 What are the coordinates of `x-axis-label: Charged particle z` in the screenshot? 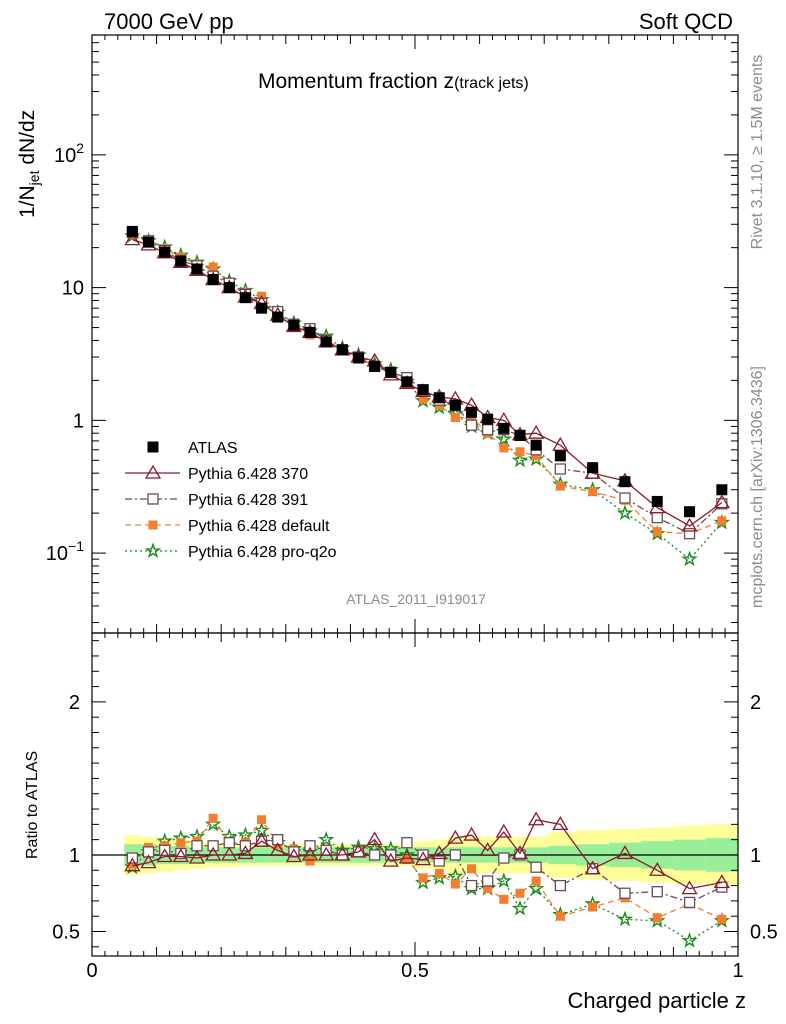 It's located at (656, 1000).